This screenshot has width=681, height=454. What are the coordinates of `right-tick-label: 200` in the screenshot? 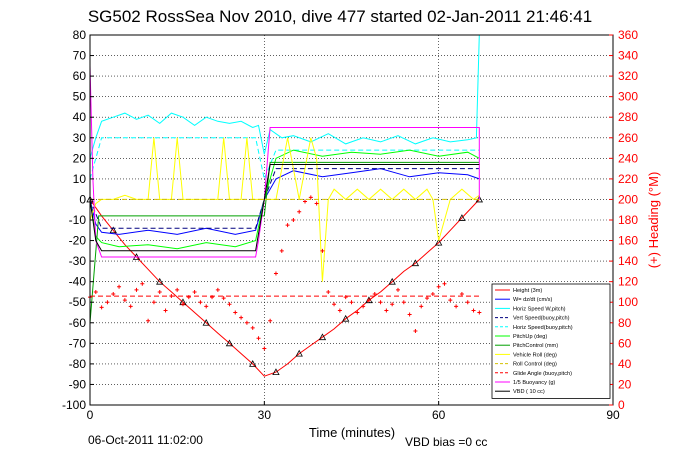 It's located at (628, 199).